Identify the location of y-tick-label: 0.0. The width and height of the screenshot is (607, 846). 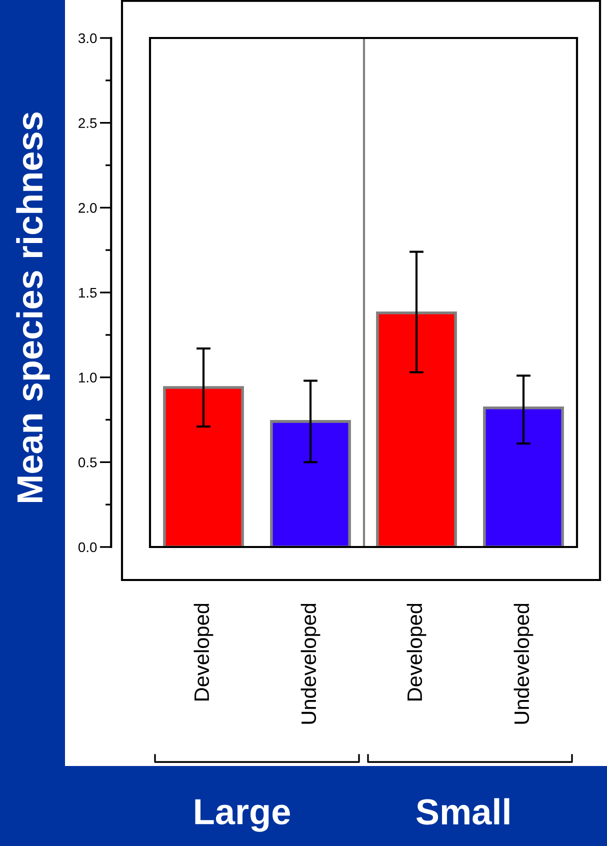
(87, 547).